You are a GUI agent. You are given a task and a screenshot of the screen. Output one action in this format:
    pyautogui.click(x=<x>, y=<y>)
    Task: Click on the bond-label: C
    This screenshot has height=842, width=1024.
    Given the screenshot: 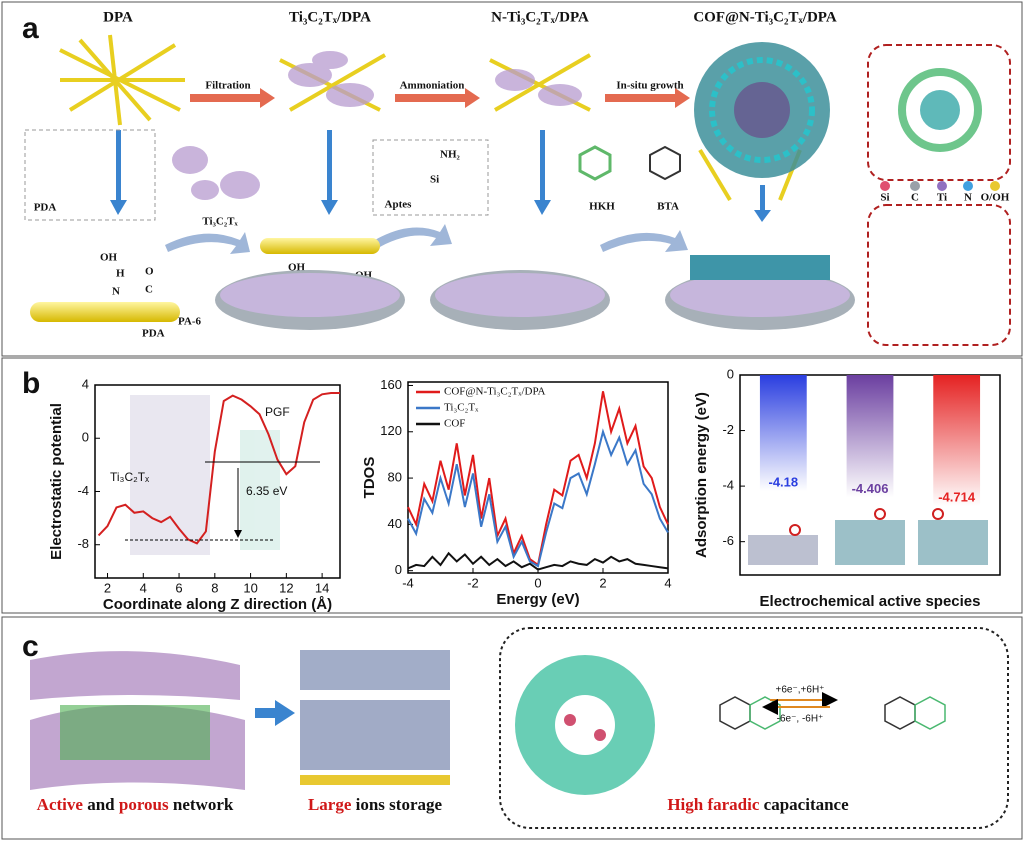 What is the action you would take?
    pyautogui.click(x=149, y=290)
    